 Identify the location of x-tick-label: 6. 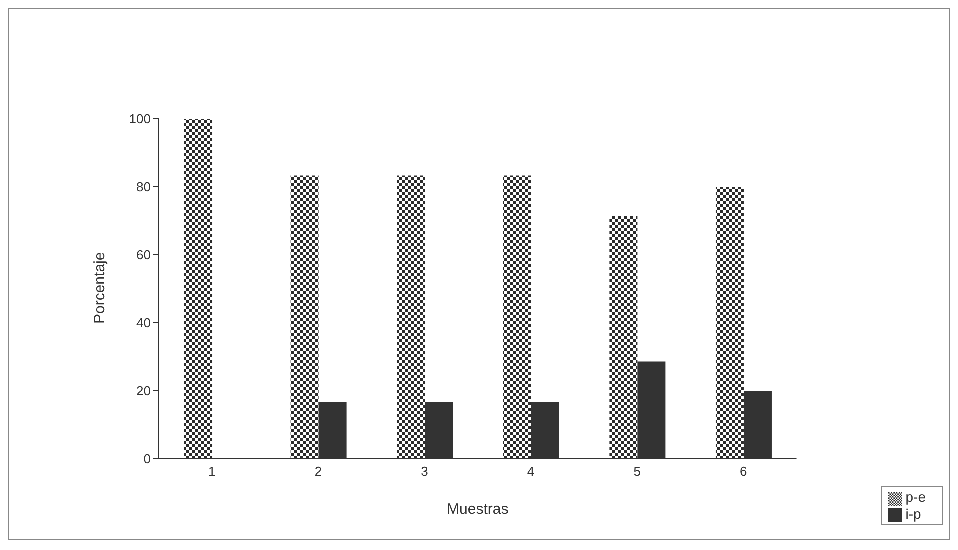
(744, 472).